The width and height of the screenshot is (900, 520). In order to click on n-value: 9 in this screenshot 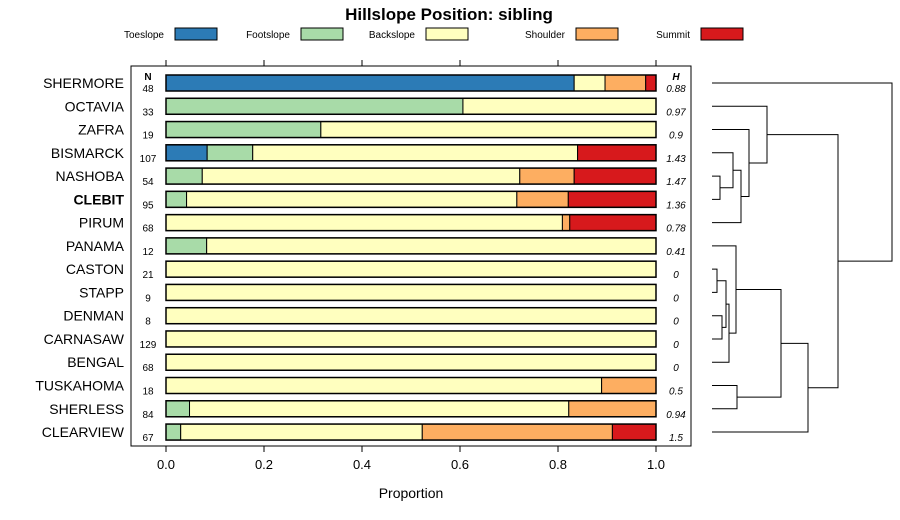, I will do `click(148, 298)`.